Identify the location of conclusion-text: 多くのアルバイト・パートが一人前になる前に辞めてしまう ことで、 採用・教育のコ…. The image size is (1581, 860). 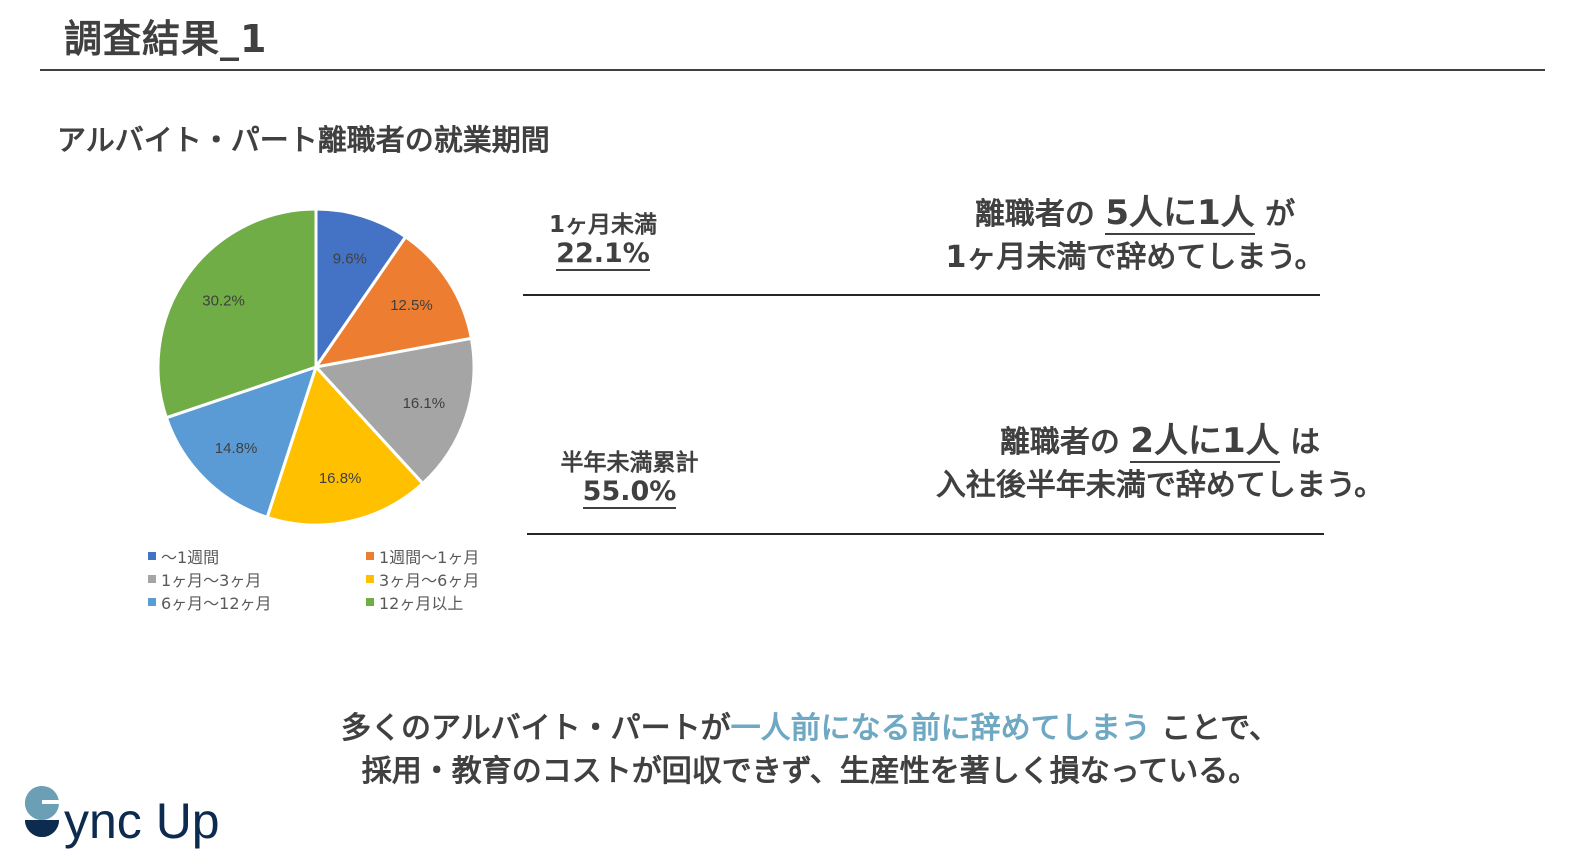
(810, 750).